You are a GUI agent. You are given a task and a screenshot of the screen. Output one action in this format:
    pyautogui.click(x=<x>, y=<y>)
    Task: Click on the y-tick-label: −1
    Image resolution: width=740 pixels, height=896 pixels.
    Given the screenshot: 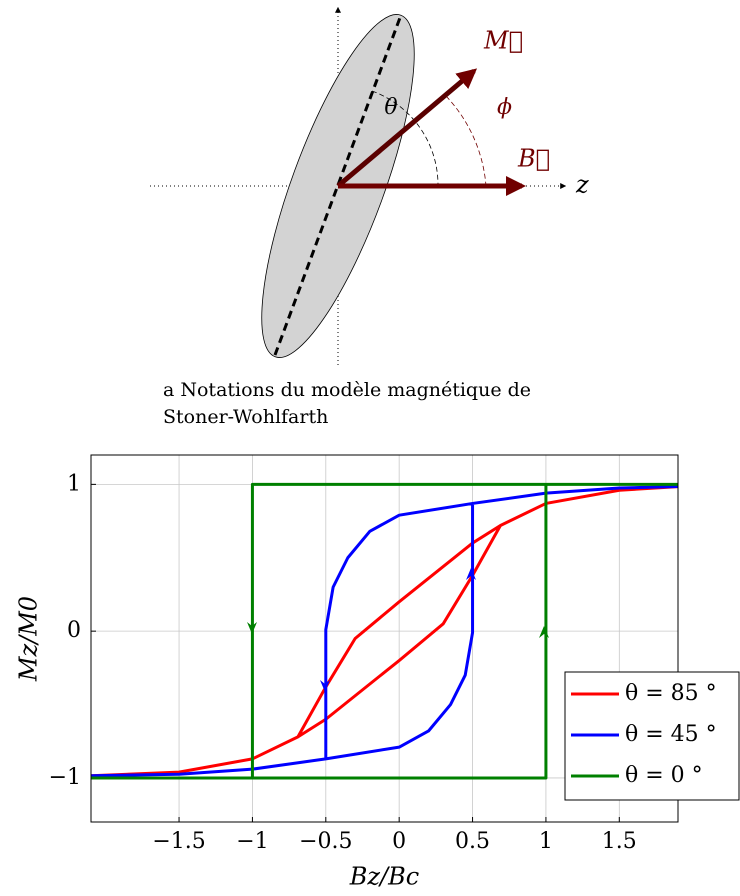 What is the action you would take?
    pyautogui.click(x=65, y=777)
    